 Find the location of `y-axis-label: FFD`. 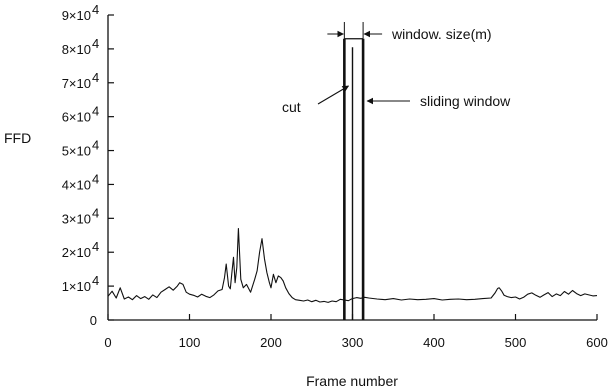

y-axis-label: FFD is located at coordinates (17, 138).